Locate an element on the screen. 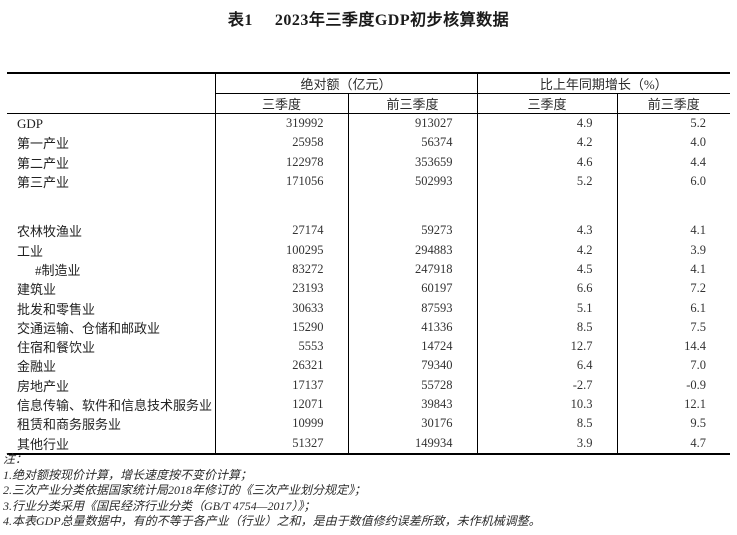 The width and height of the screenshot is (737, 535). table-row: 第一产业 25958 56374 4.2 4.0 is located at coordinates (369, 143).